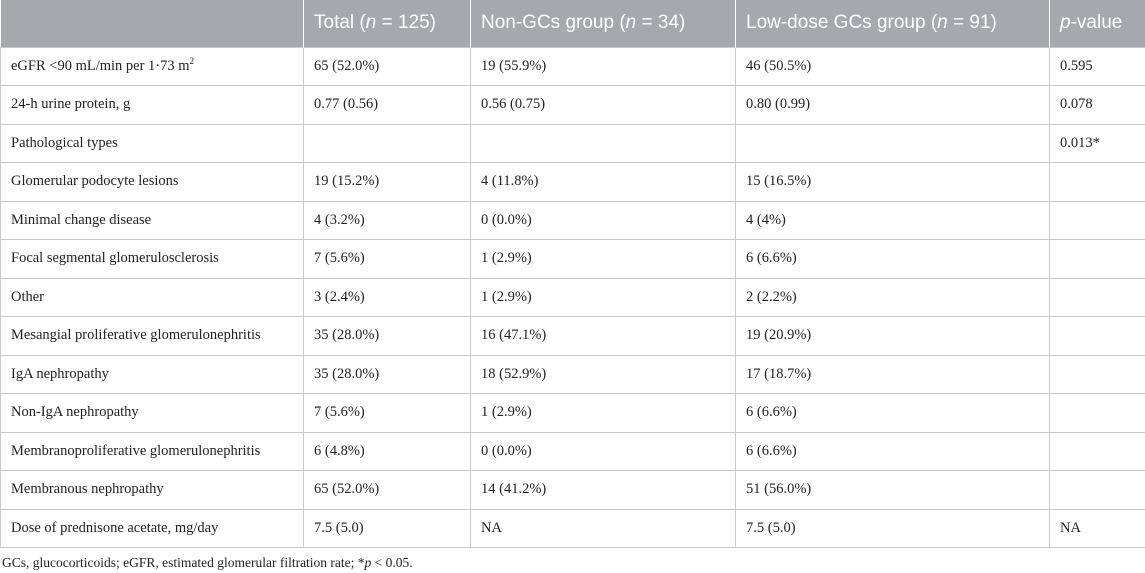 This screenshot has width=1145, height=573. I want to click on cell-p-value: 0.013*, so click(1097, 143).